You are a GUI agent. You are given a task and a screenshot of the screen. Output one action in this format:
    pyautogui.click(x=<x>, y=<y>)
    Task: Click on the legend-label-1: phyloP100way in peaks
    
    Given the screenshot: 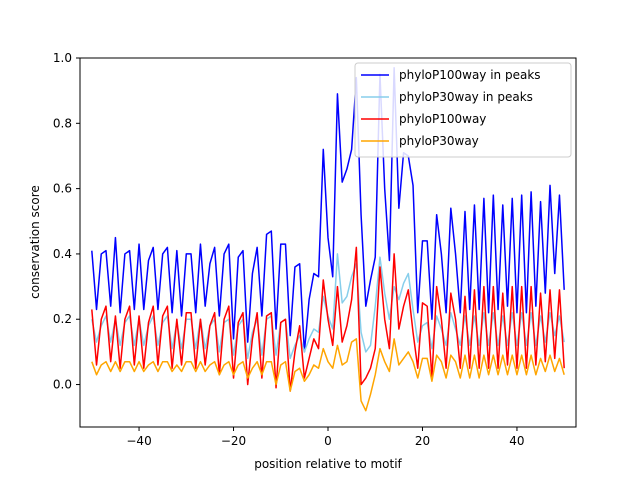 What is the action you would take?
    pyautogui.click(x=470, y=75)
    